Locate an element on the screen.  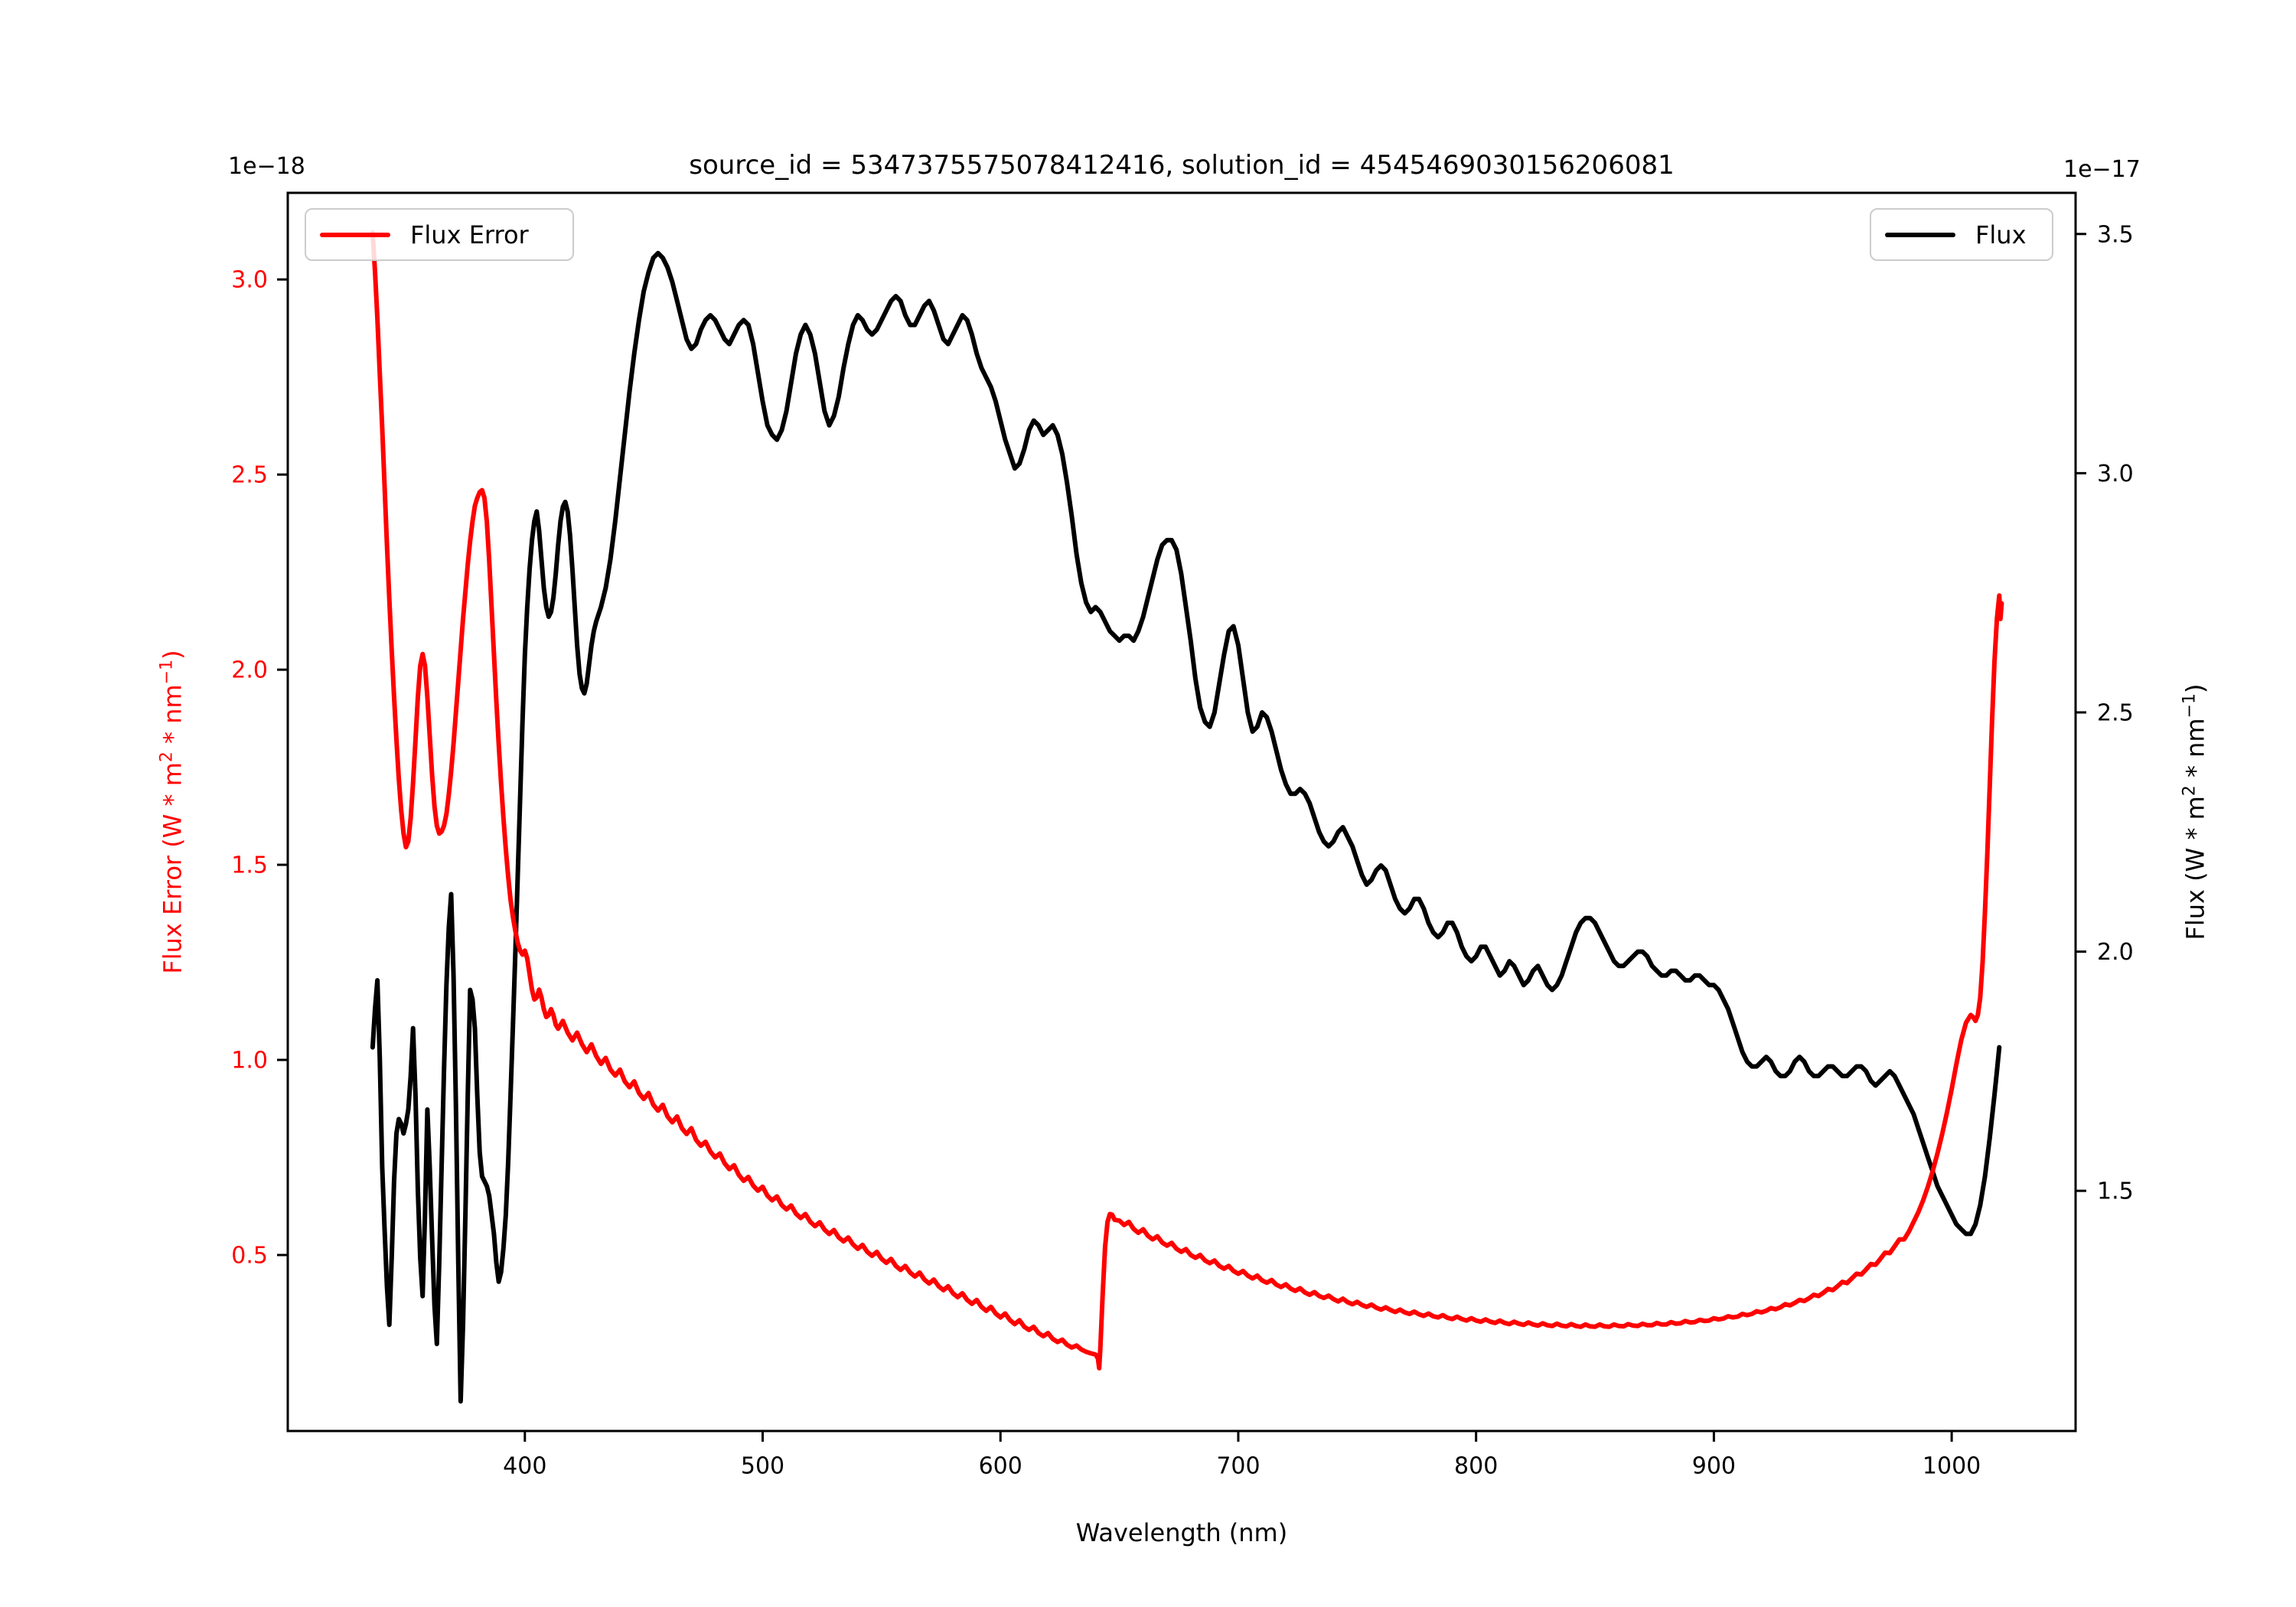
x-tick-label: 500 is located at coordinates (762, 1466).